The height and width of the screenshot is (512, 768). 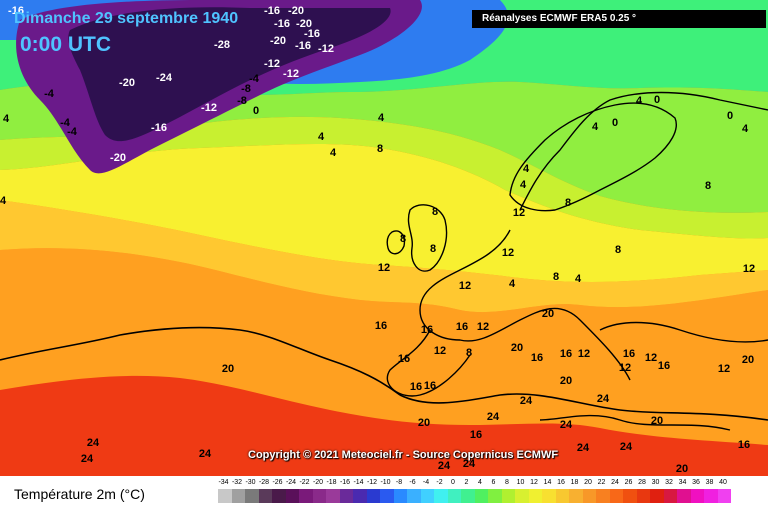 What do you see at coordinates (222, 45) in the screenshot?
I see `isotherm-label: -28` at bounding box center [222, 45].